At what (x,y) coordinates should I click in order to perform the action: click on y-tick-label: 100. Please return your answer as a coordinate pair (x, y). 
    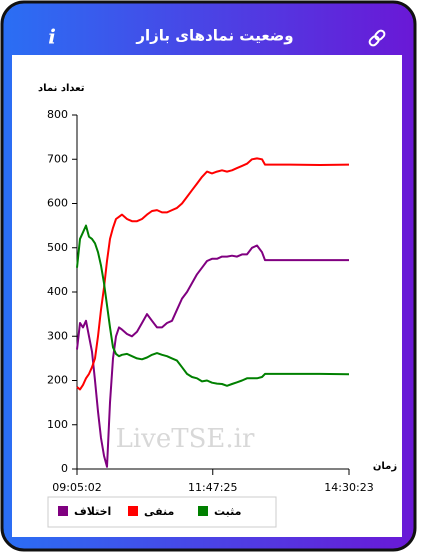
    Looking at the image, I should click on (57, 424).